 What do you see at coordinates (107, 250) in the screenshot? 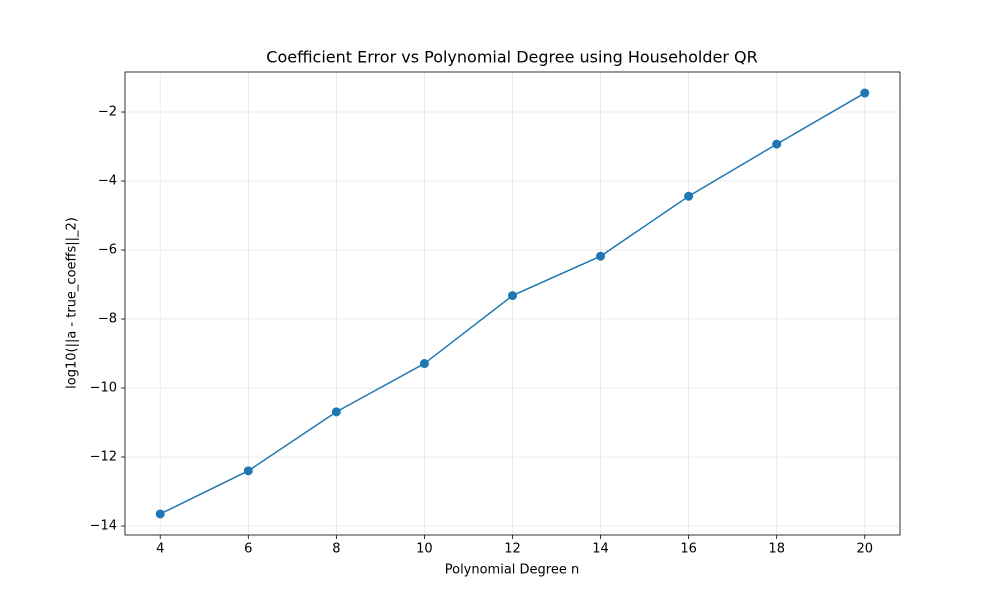
I see `y-tick-label: −6` at bounding box center [107, 250].